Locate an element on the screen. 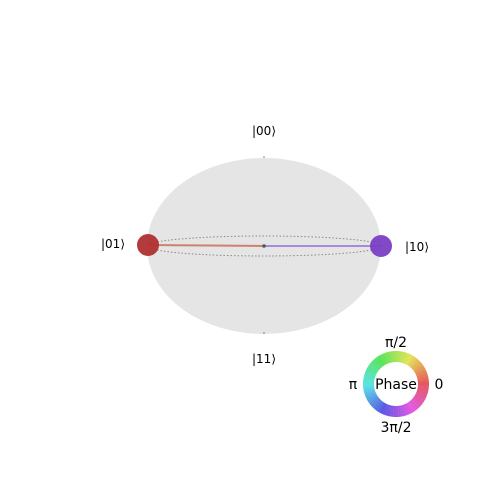 This screenshot has height=504, width=504. phase-wheel-center-label: Phase is located at coordinates (396, 385).